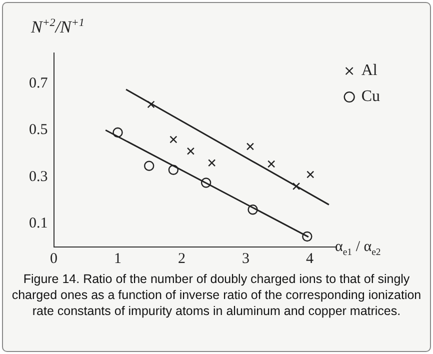 The height and width of the screenshot is (354, 433). What do you see at coordinates (216, 295) in the screenshot?
I see `caption: Figure 14. Ratio of the number of doubly charged ions to that of singly charged ones as a function of inverse ratio of the corresponding ionization rate constants of impurity atoms in aluminum and copper matrices.` at bounding box center [216, 295].